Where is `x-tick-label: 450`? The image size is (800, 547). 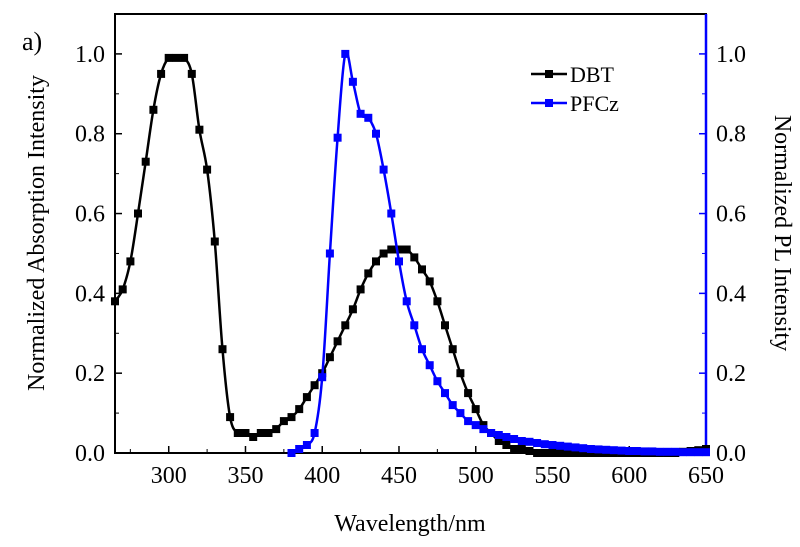
x-tick-label: 450 is located at coordinates (399, 476).